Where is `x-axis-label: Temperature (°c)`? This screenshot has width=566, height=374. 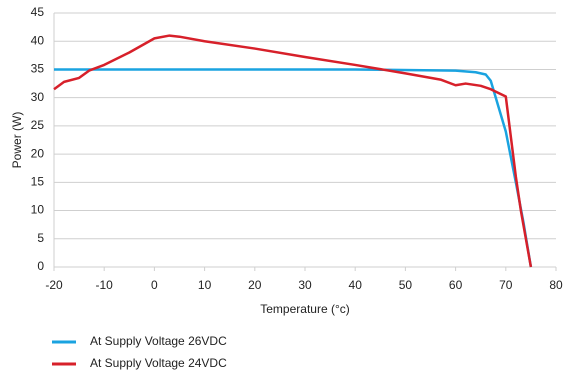
x-axis-label: Temperature (°c) is located at coordinates (305, 309).